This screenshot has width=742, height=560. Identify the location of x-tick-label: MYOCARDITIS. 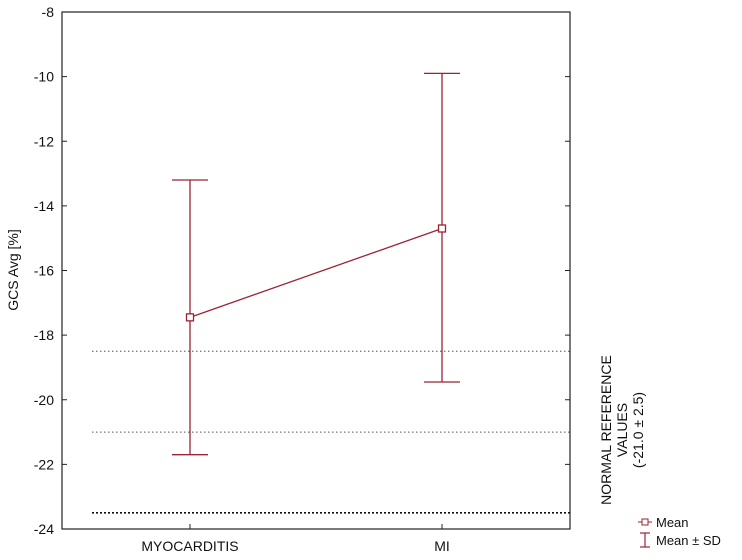
(189, 546).